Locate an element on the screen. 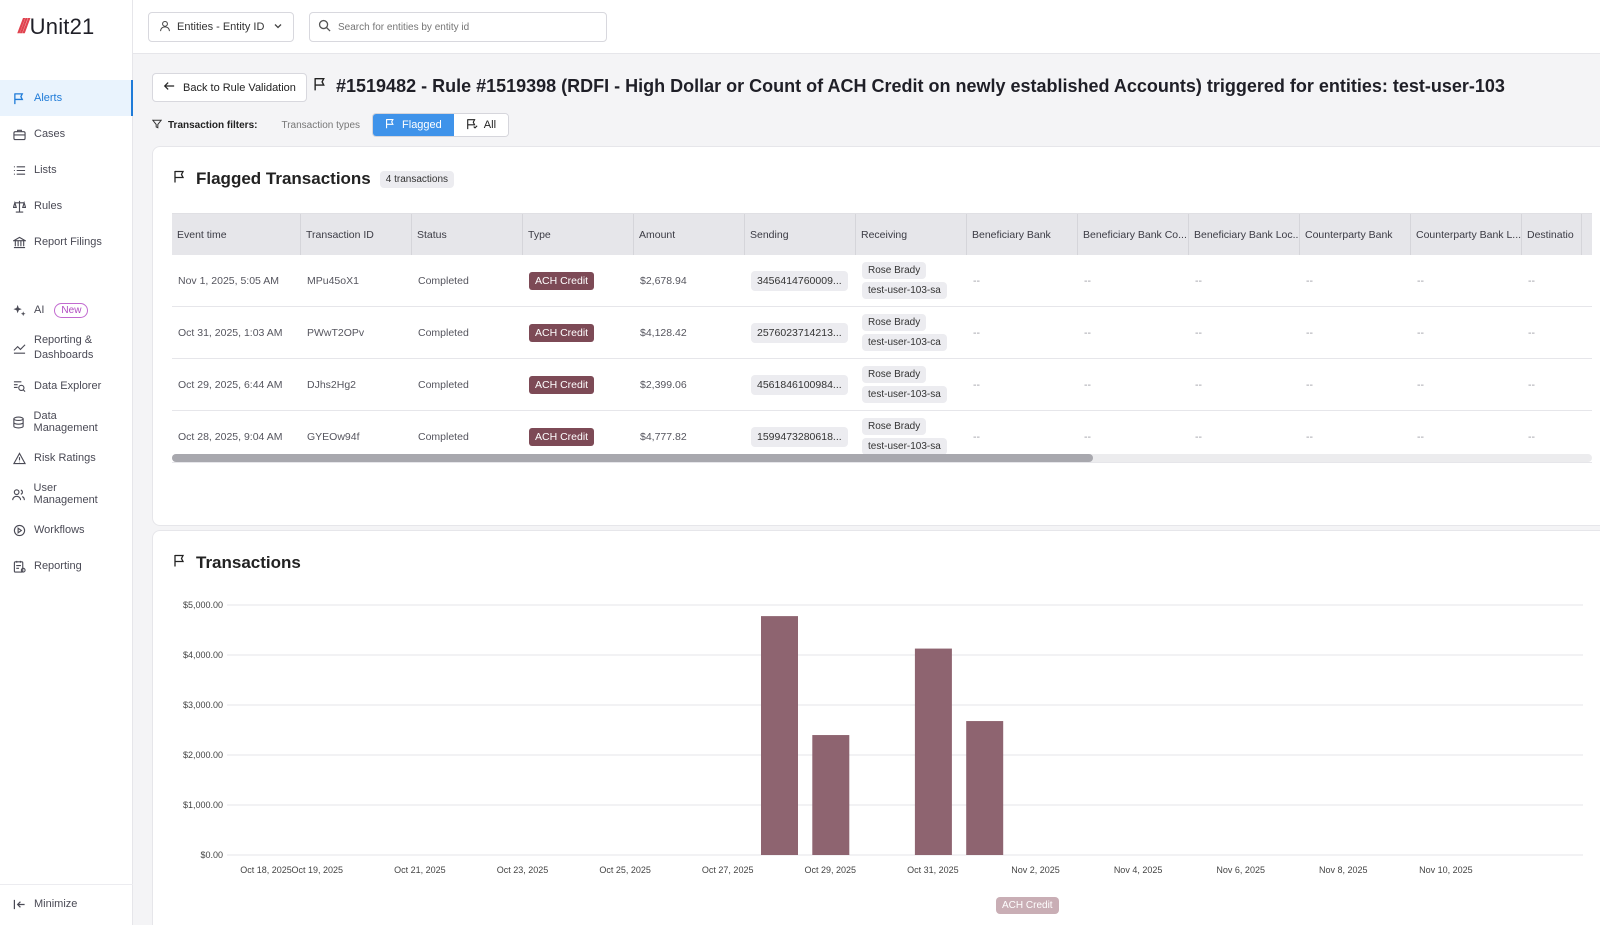  transactions-title: Transactions is located at coordinates (237, 563).